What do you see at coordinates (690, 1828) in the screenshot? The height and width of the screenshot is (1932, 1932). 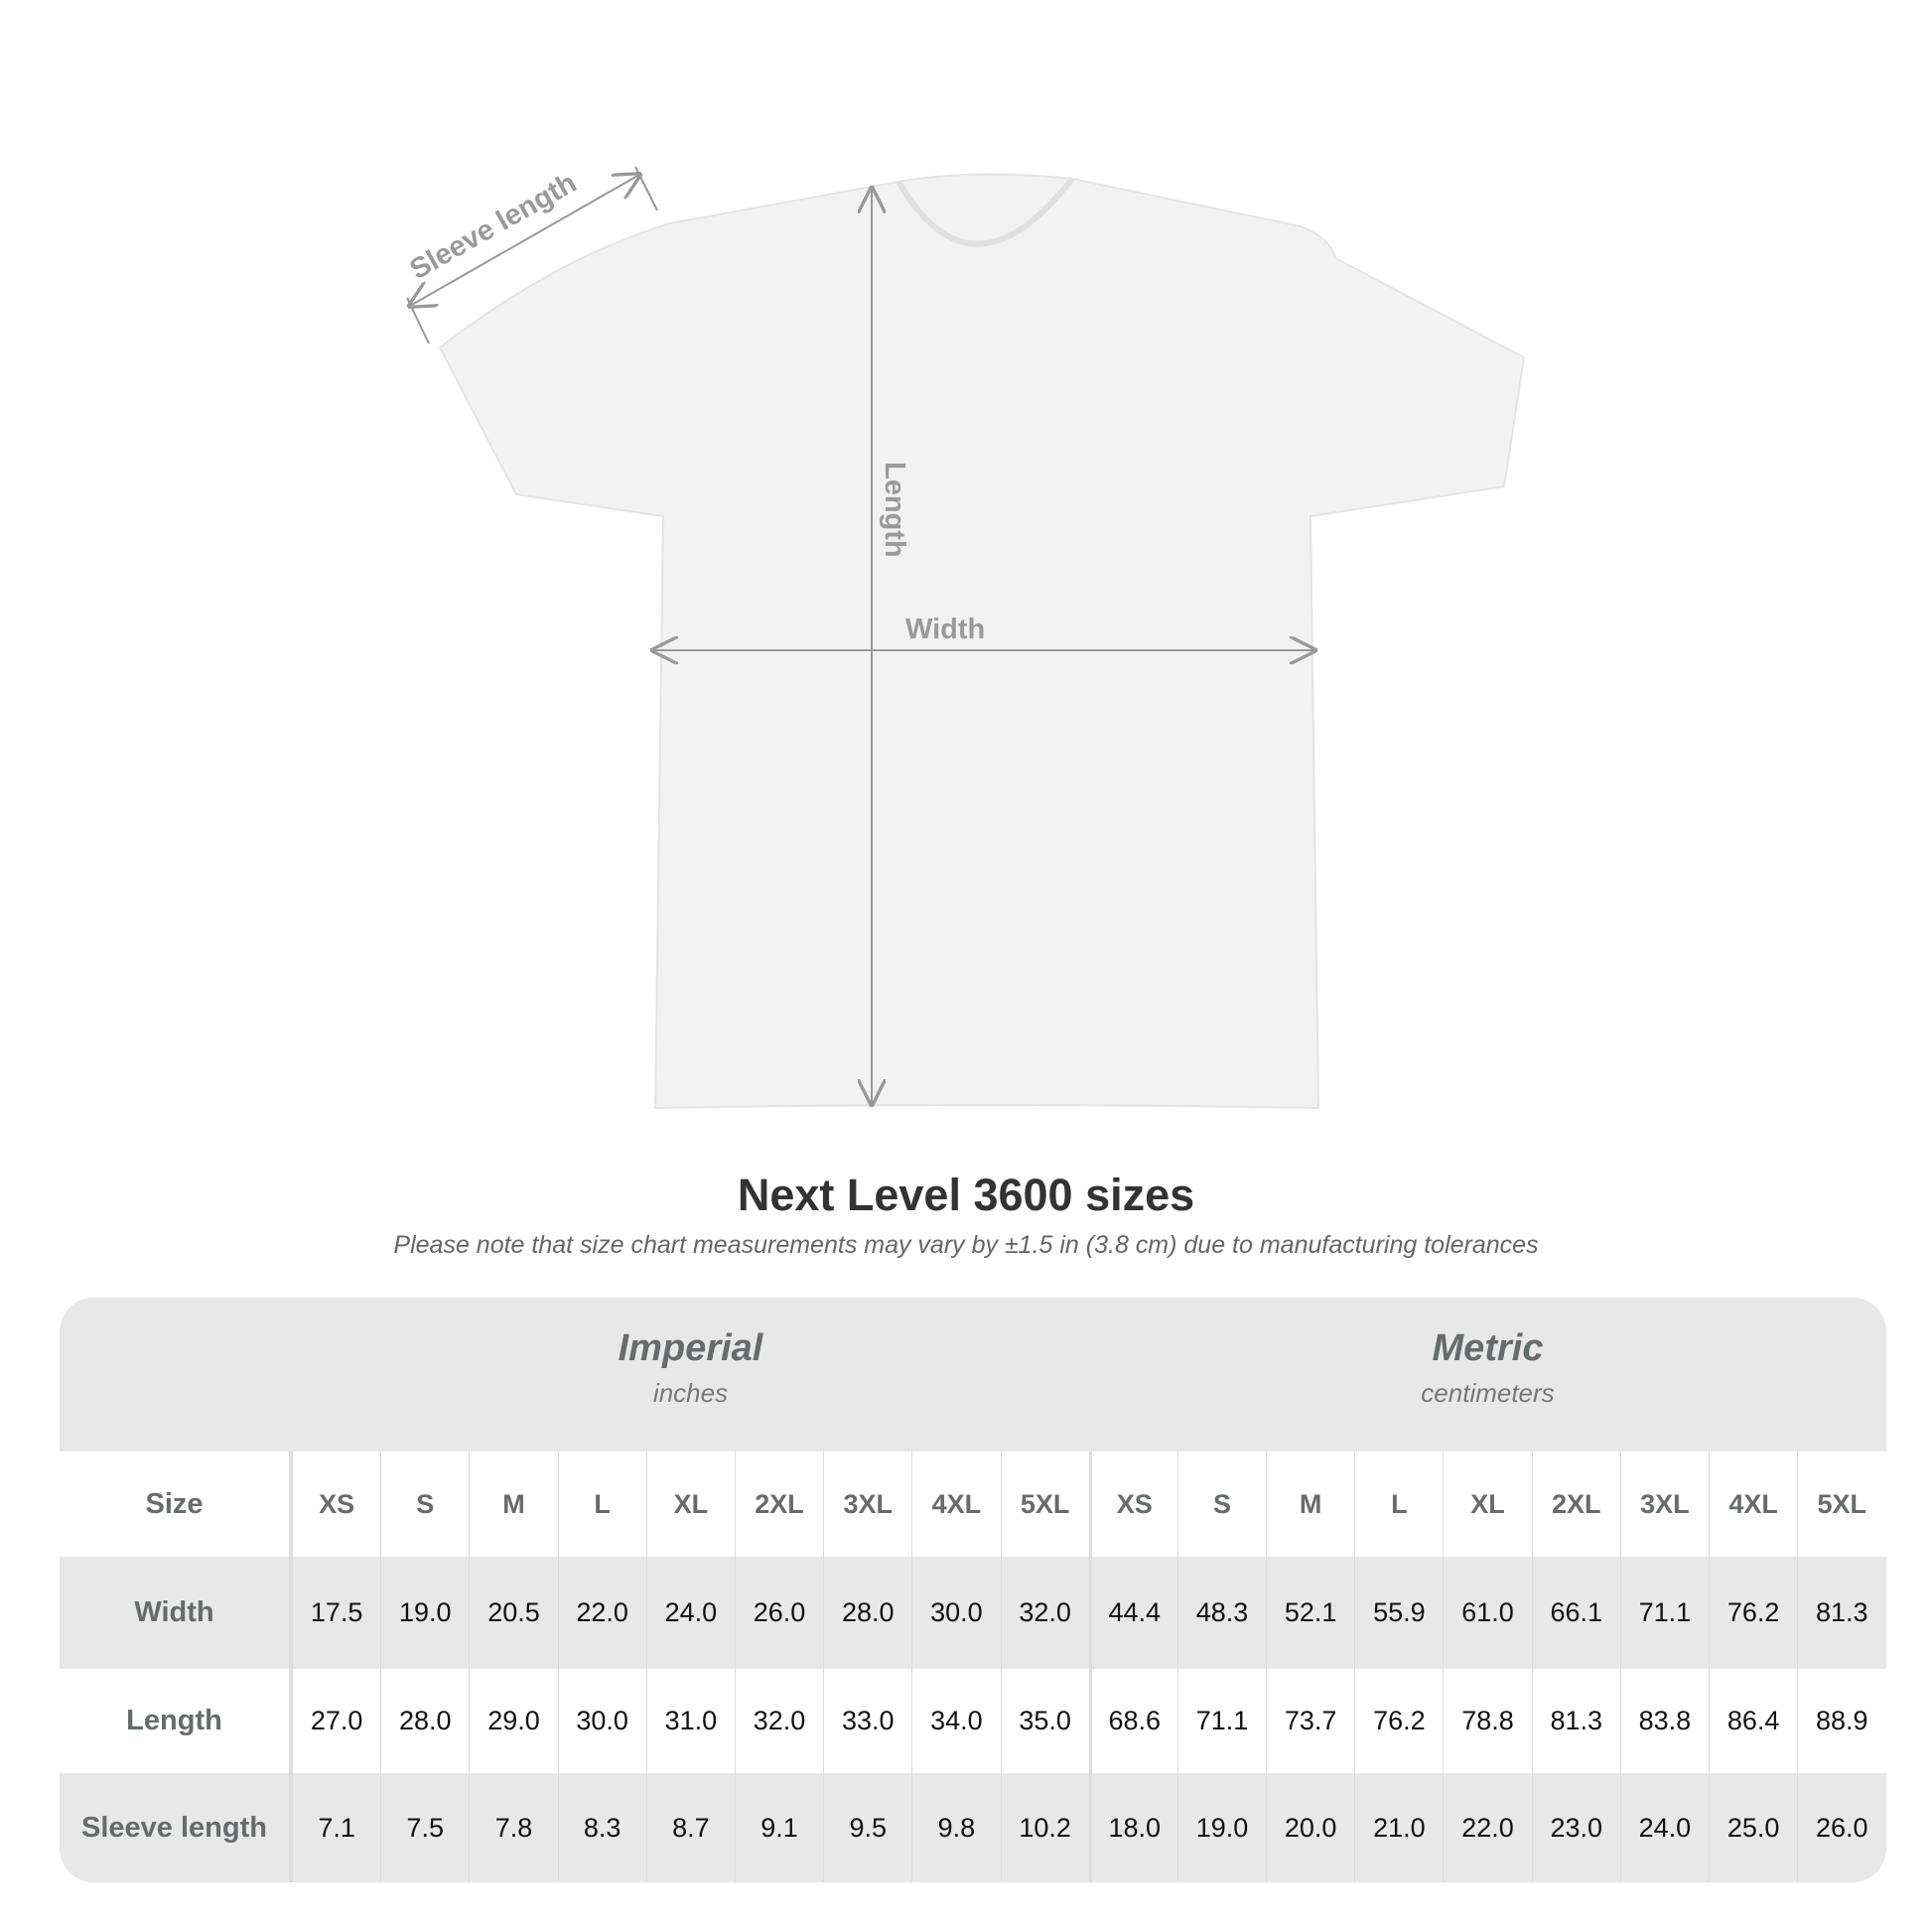 I see `imperial-value-cell: 8.7` at bounding box center [690, 1828].